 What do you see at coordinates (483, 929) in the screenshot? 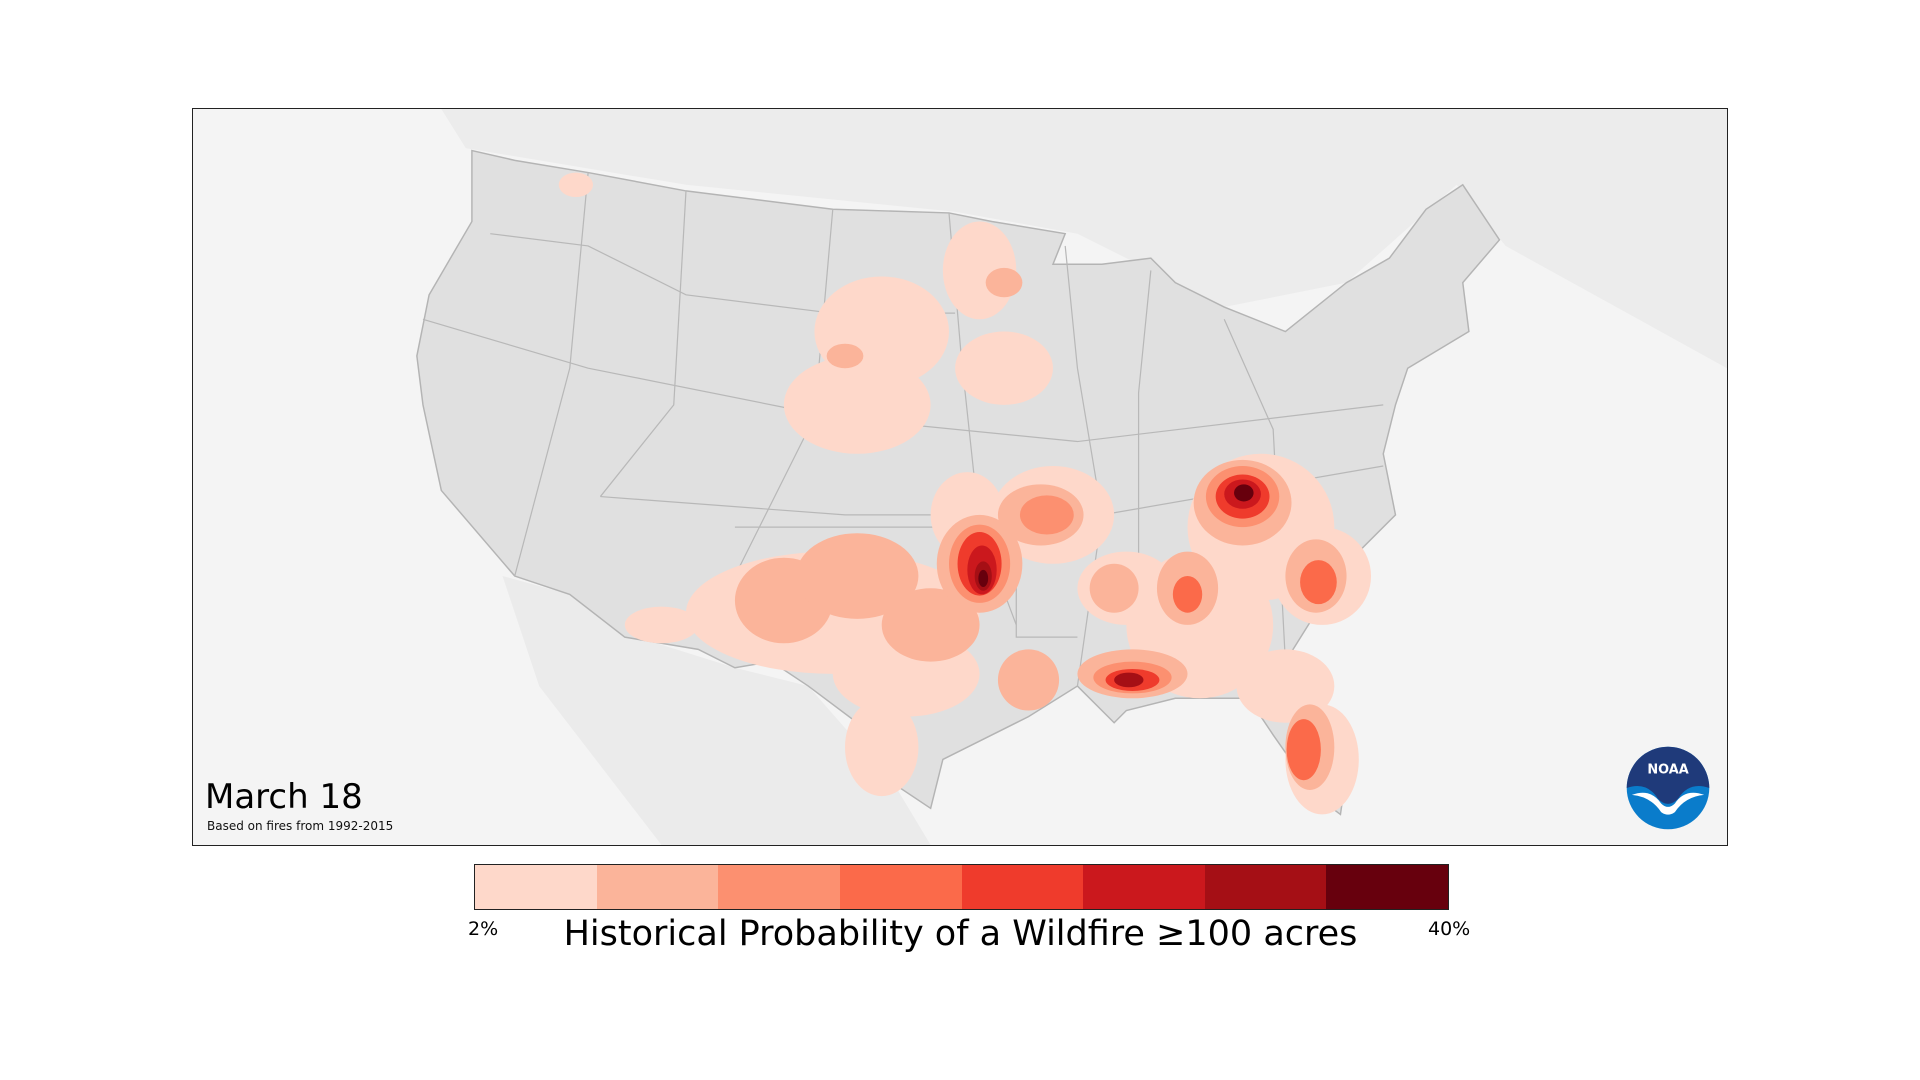
I see `legend-min-label: 2%` at bounding box center [483, 929].